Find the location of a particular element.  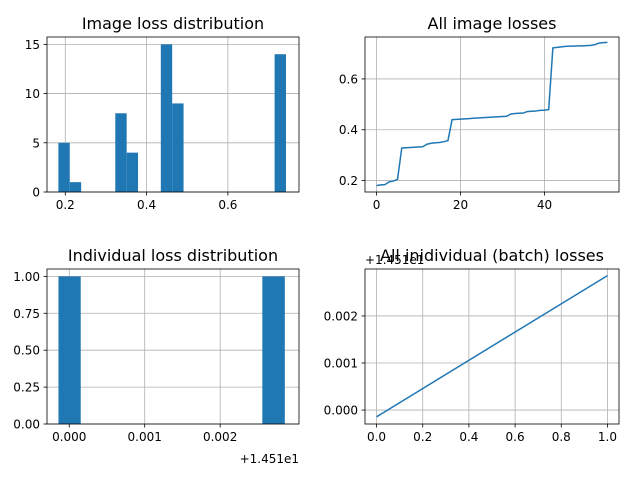

x-tick-label: 0.002 is located at coordinates (220, 437).